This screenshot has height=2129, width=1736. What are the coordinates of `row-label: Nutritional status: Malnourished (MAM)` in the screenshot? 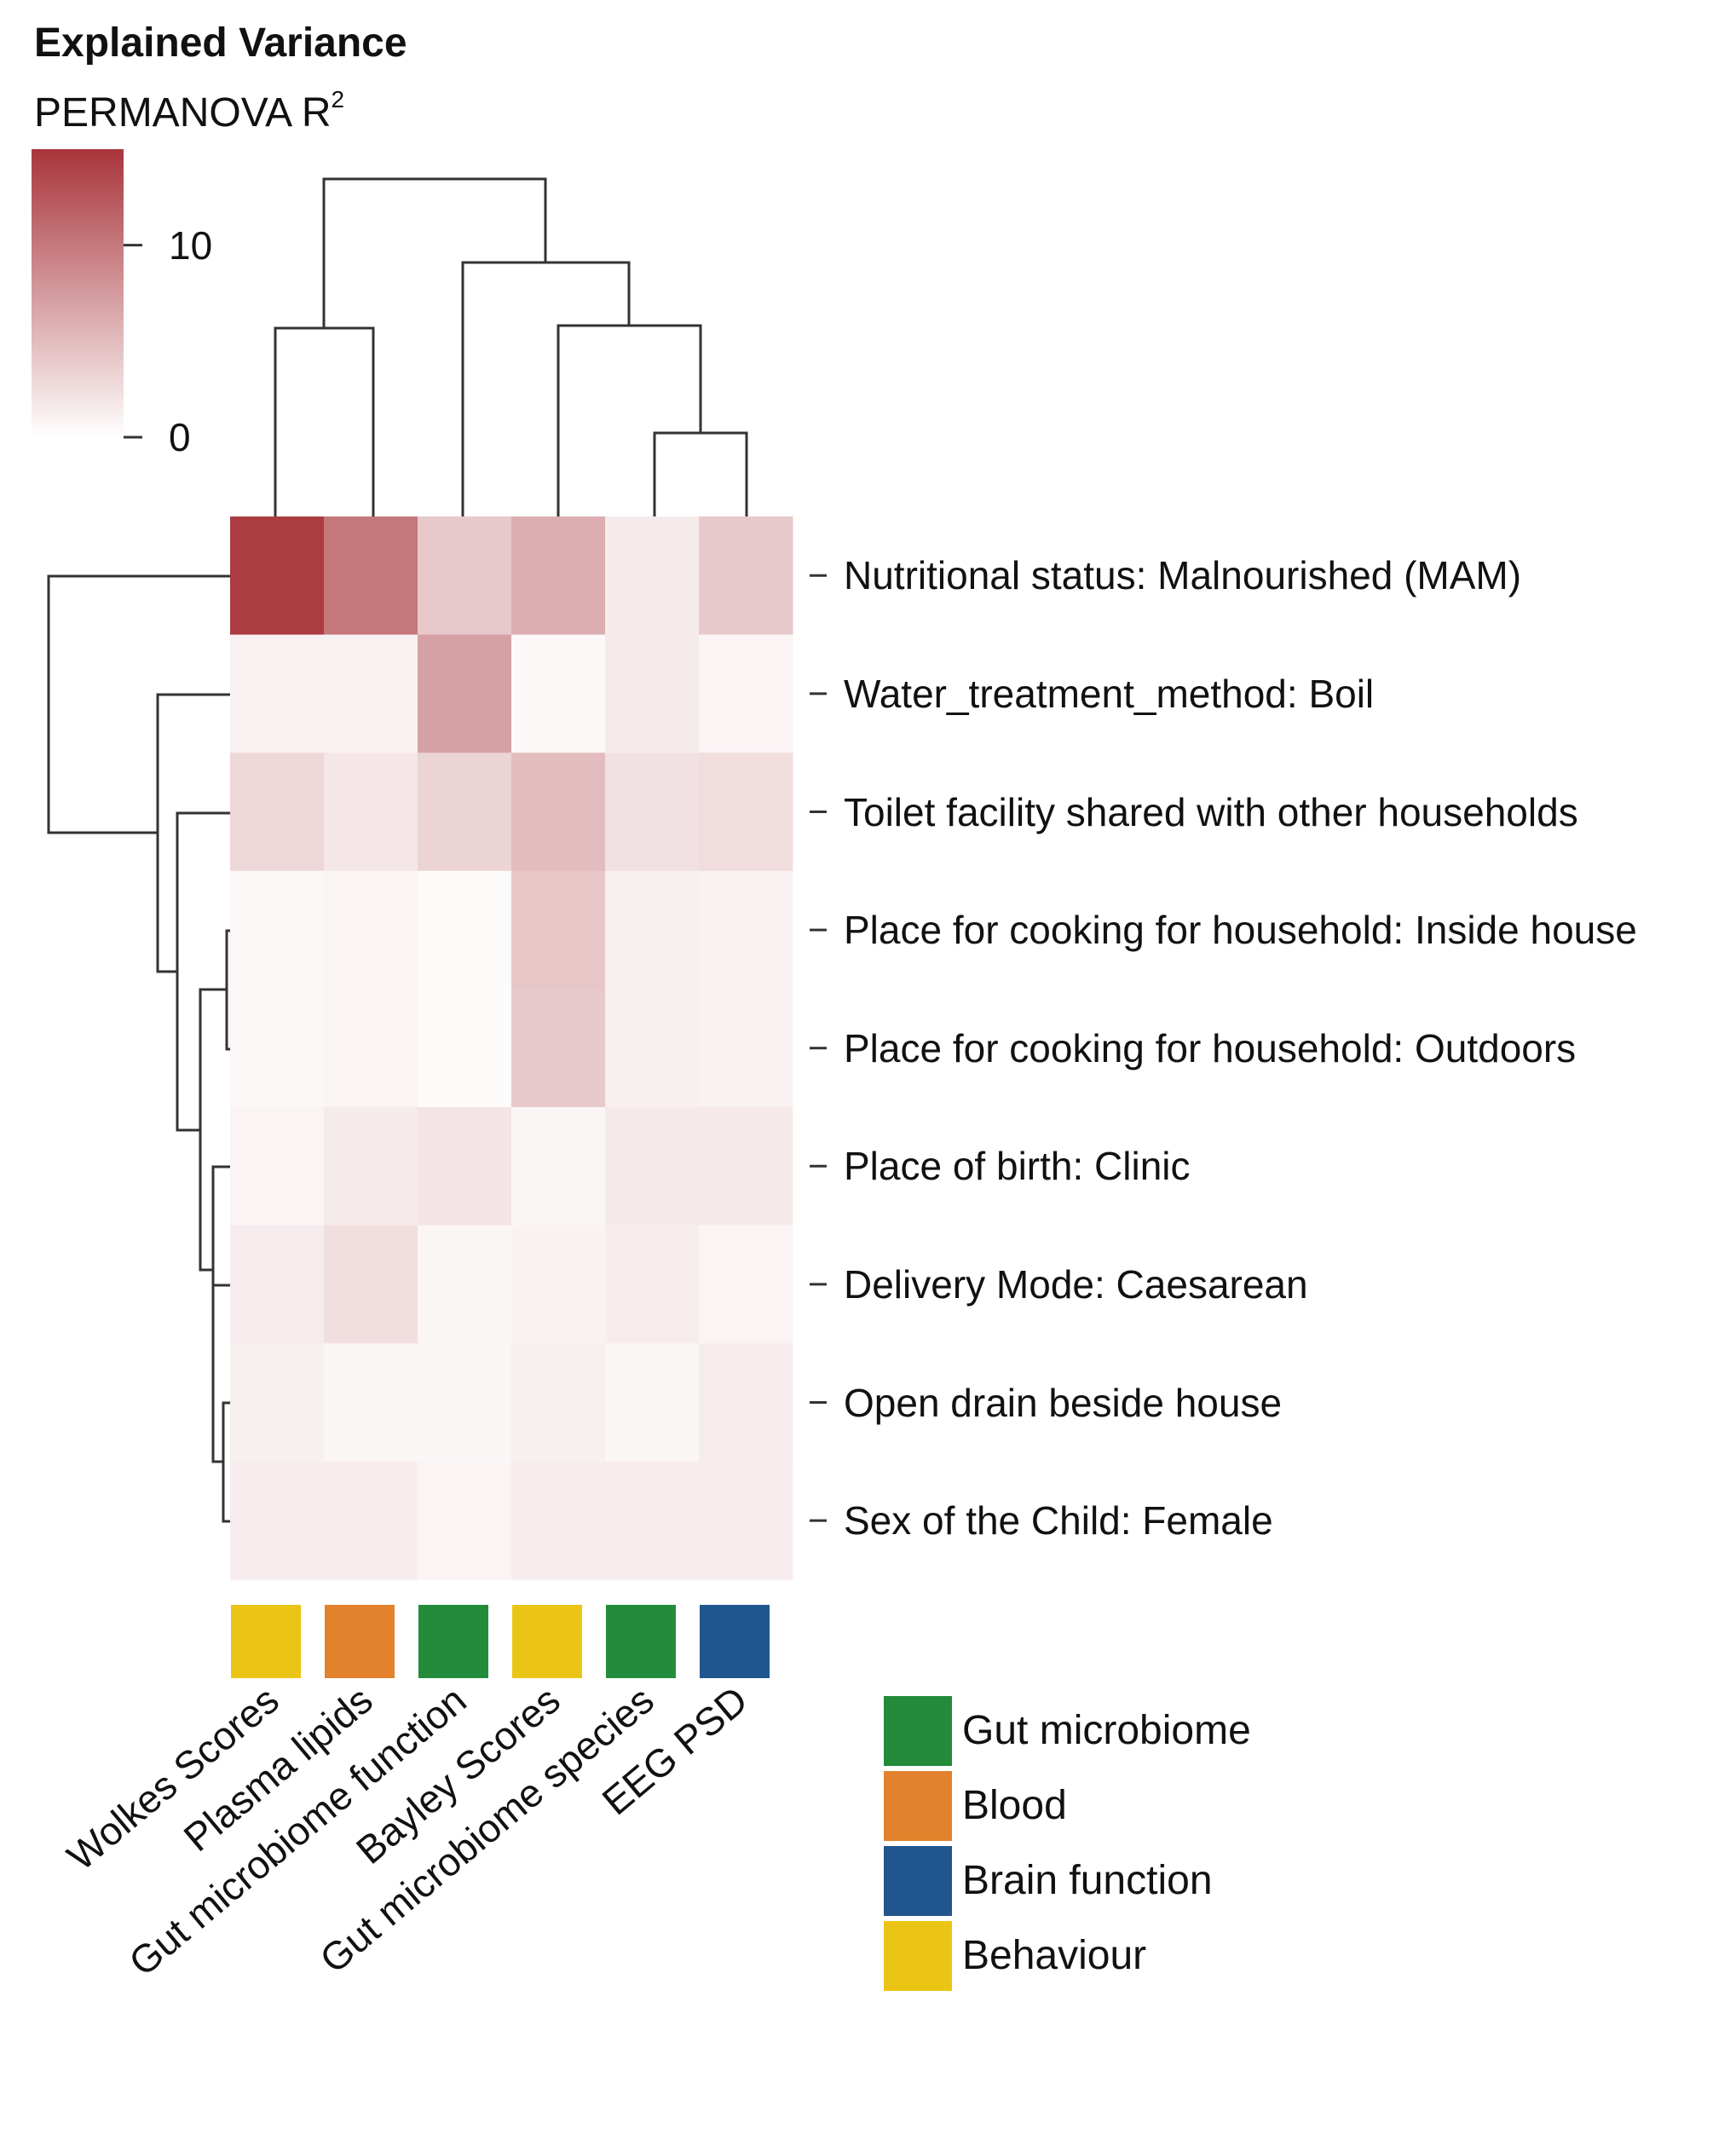 It's located at (1183, 575).